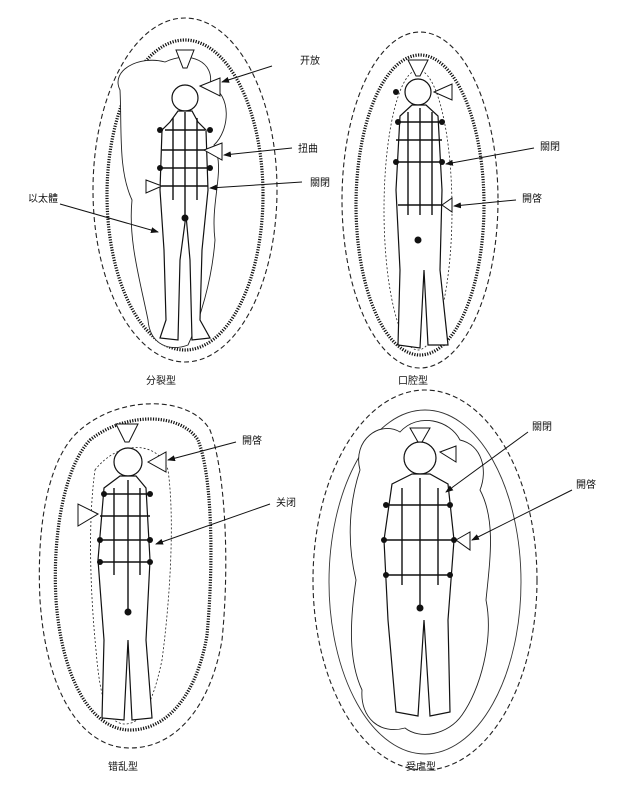  I want to click on caption-psychopathic: 错乱型, so click(123, 766).